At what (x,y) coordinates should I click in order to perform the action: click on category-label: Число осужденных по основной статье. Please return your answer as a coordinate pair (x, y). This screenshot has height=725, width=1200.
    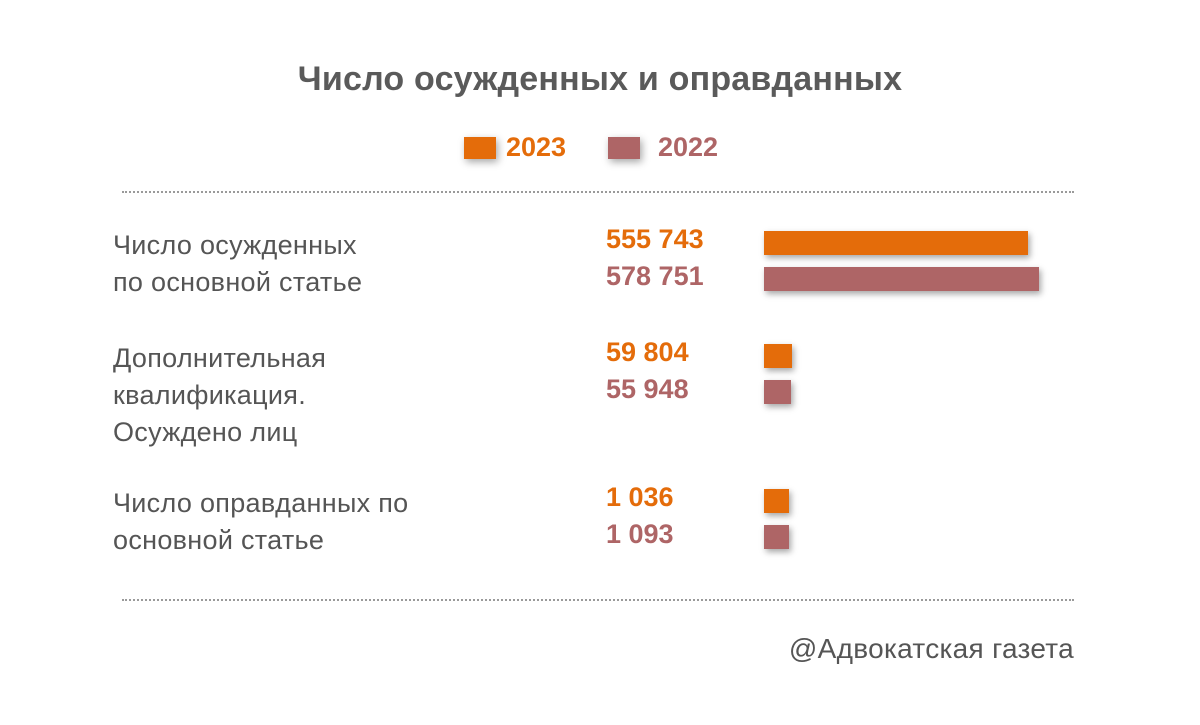
    Looking at the image, I should click on (237, 264).